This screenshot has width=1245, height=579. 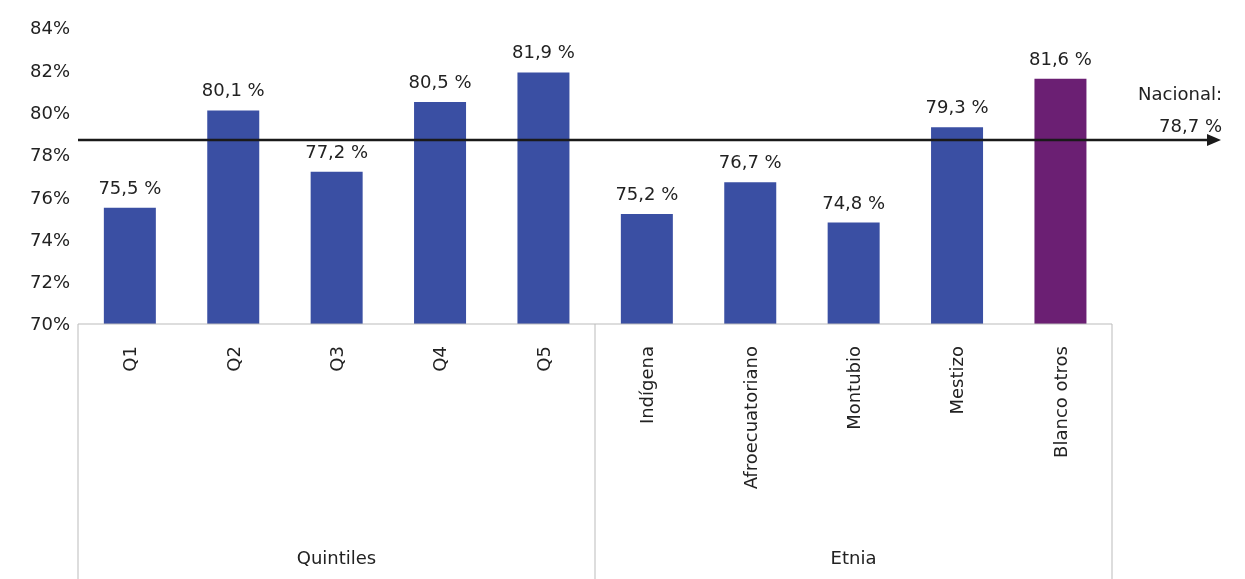 What do you see at coordinates (49, 239) in the screenshot?
I see `y-tick-label: 74%` at bounding box center [49, 239].